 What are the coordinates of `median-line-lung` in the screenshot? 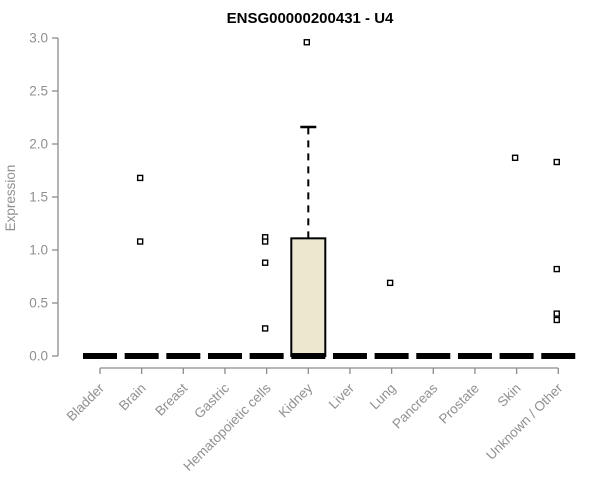 It's located at (391, 356).